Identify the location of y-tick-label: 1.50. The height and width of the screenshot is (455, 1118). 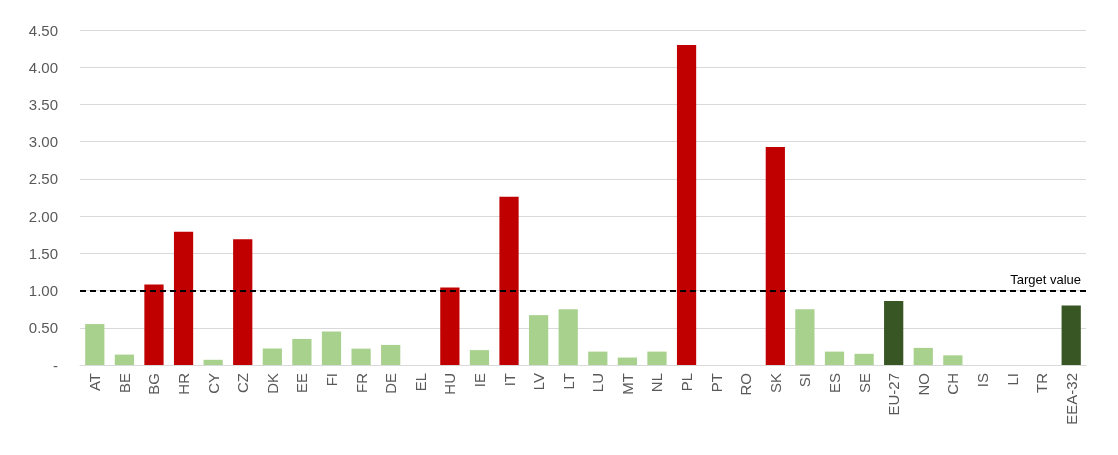
(43, 253).